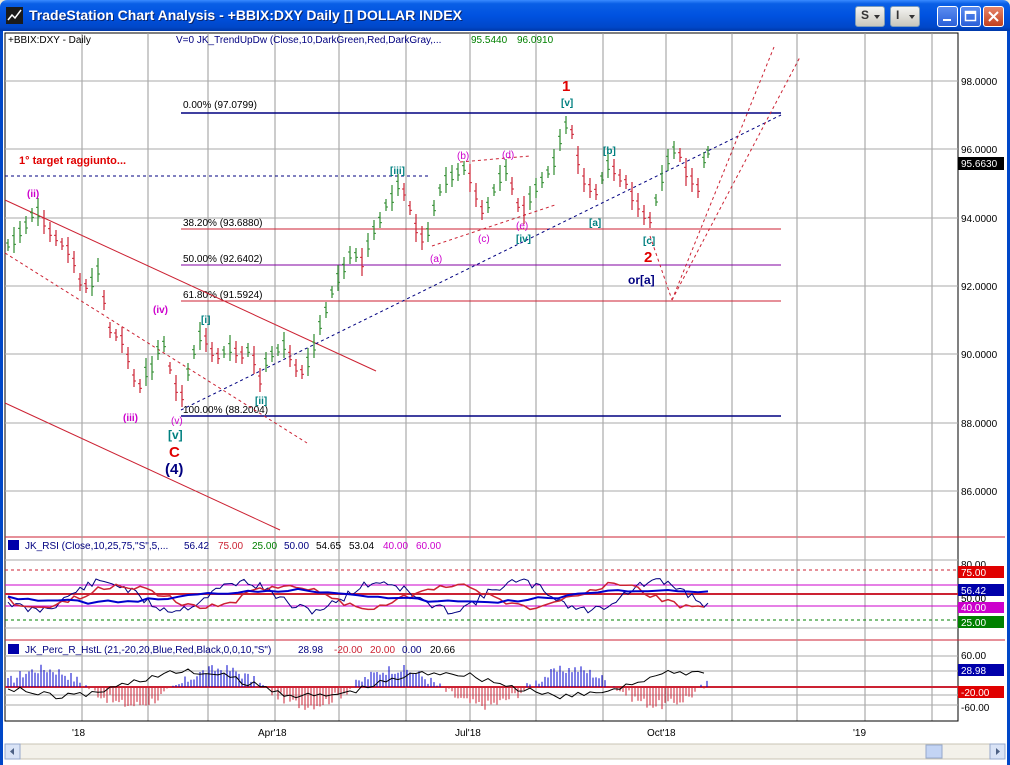 The width and height of the screenshot is (1010, 765). What do you see at coordinates (865, 15) in the screenshot?
I see `style-button-label: S` at bounding box center [865, 15].